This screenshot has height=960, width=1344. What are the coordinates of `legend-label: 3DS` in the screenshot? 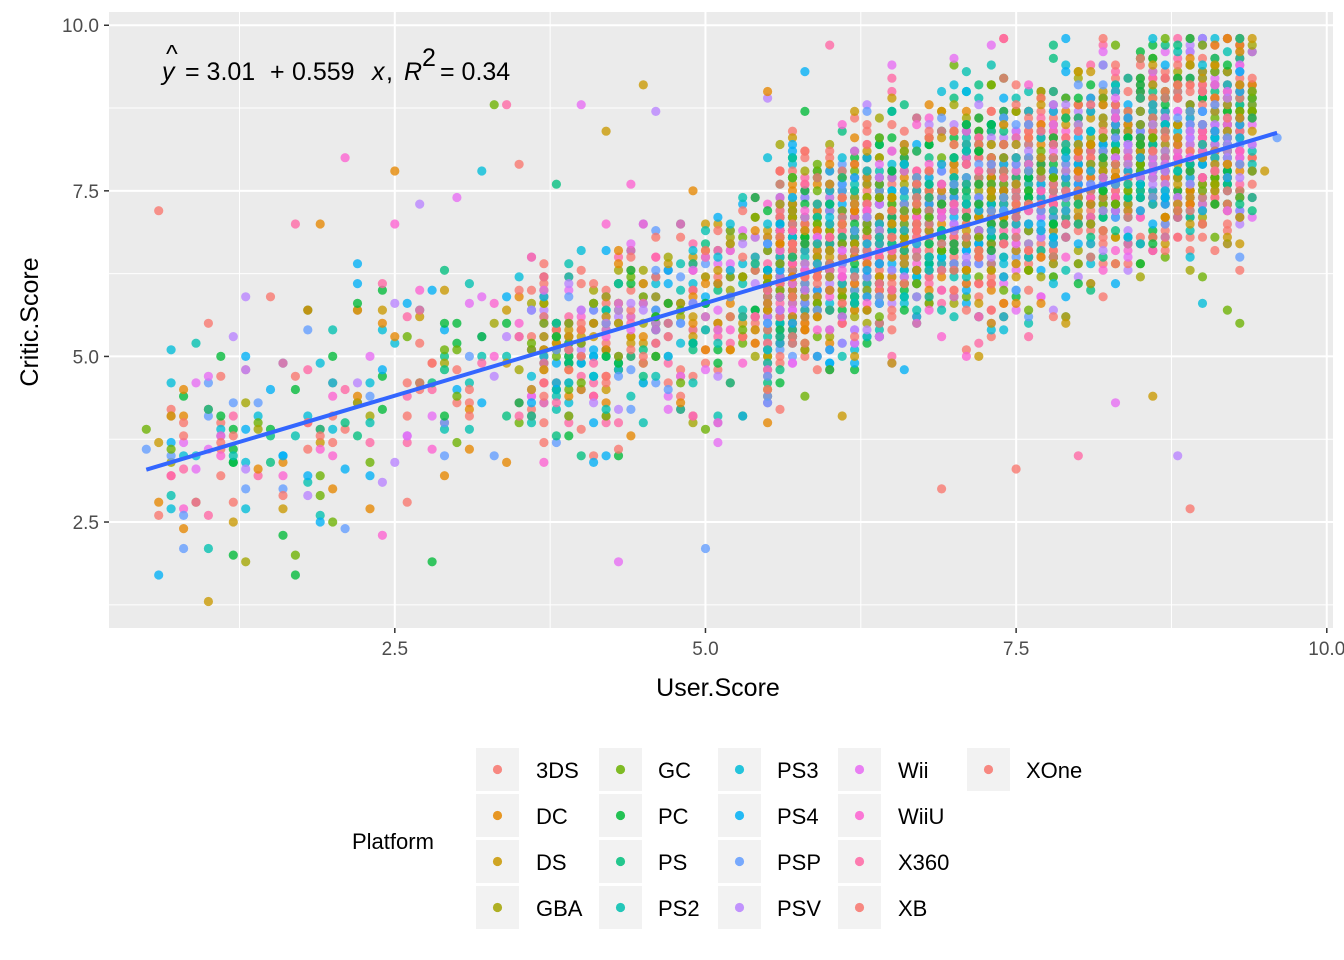 It's located at (557, 770).